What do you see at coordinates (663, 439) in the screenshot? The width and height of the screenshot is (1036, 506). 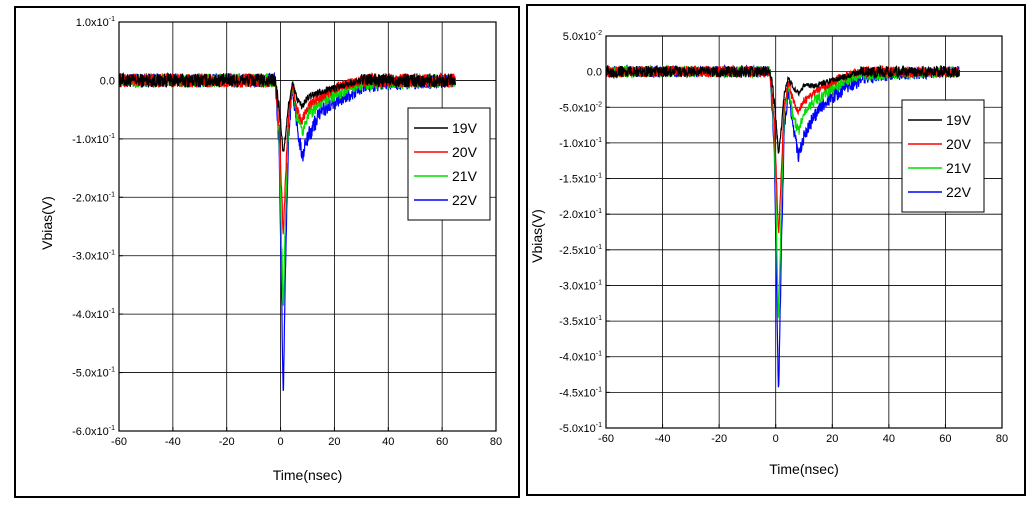 I see `chart1-x-tick-label-1: -40` at bounding box center [663, 439].